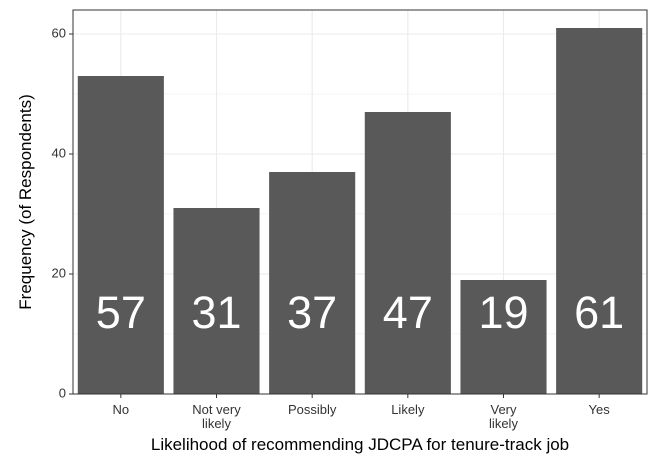  I want to click on y-tick-label: 0, so click(62, 392).